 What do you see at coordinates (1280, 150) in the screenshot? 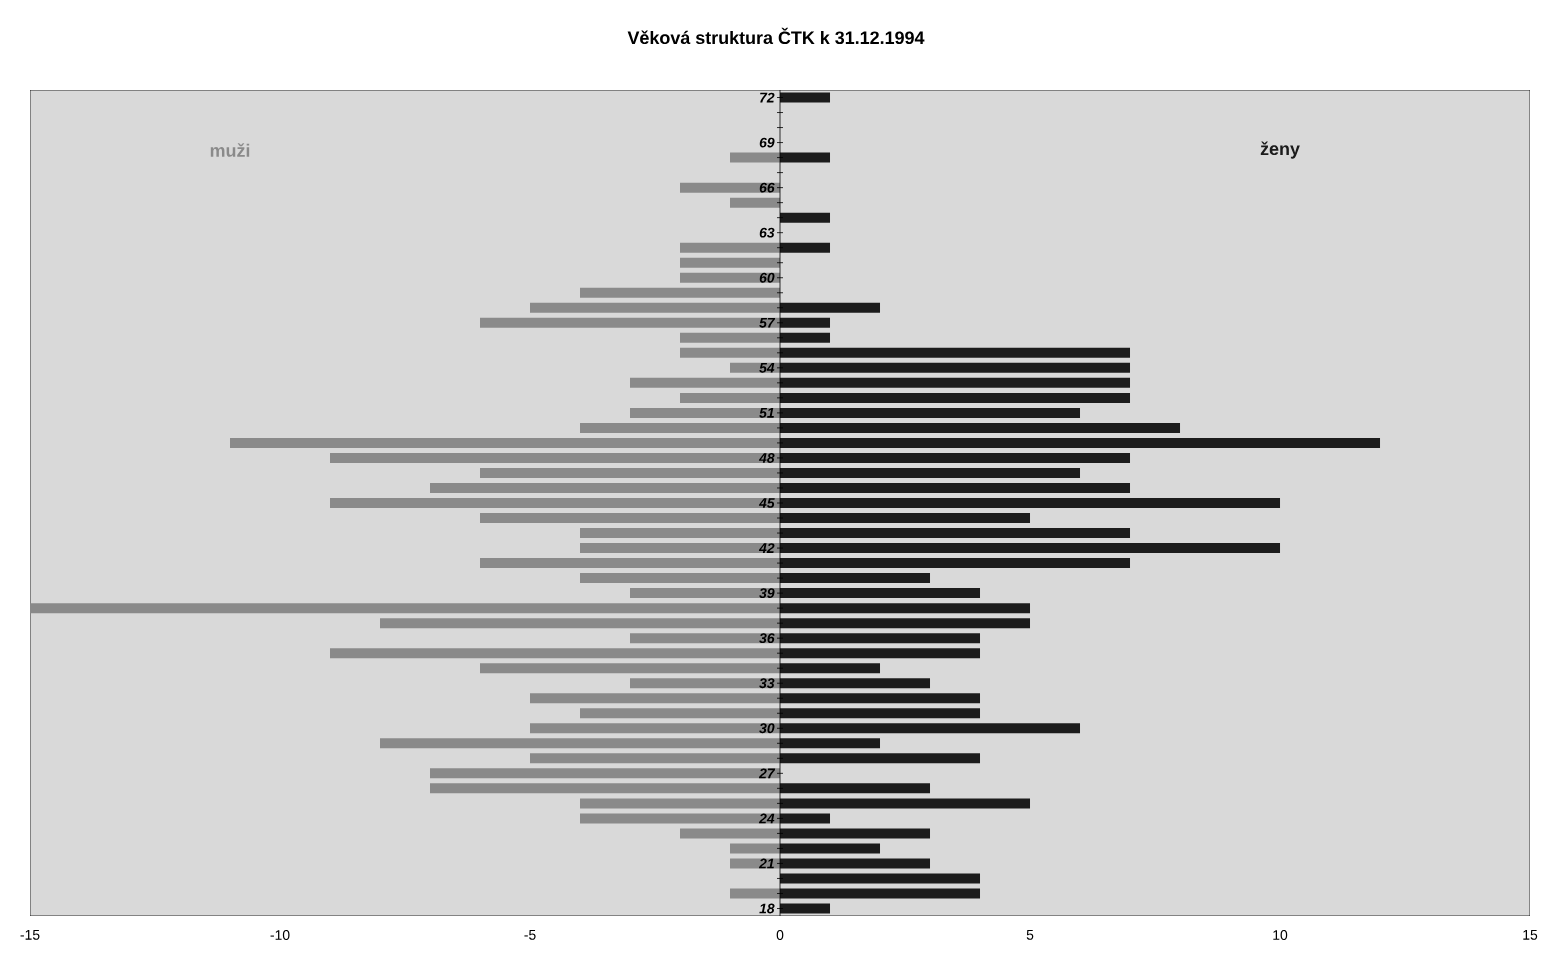
I see `text: ženy` at bounding box center [1280, 150].